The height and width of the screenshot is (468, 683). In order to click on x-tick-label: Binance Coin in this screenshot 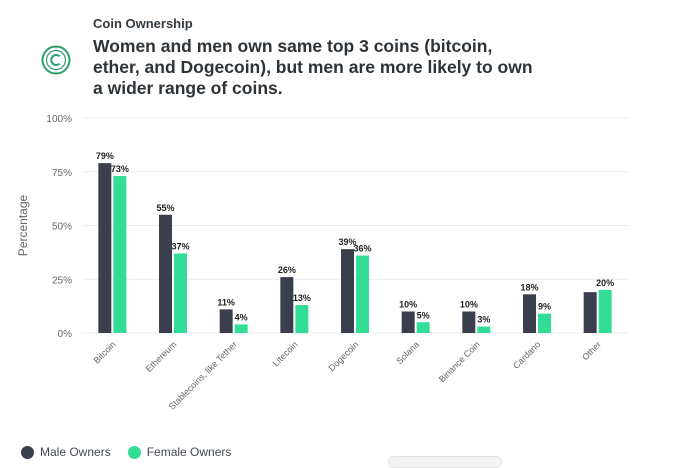, I will do `click(459, 361)`.